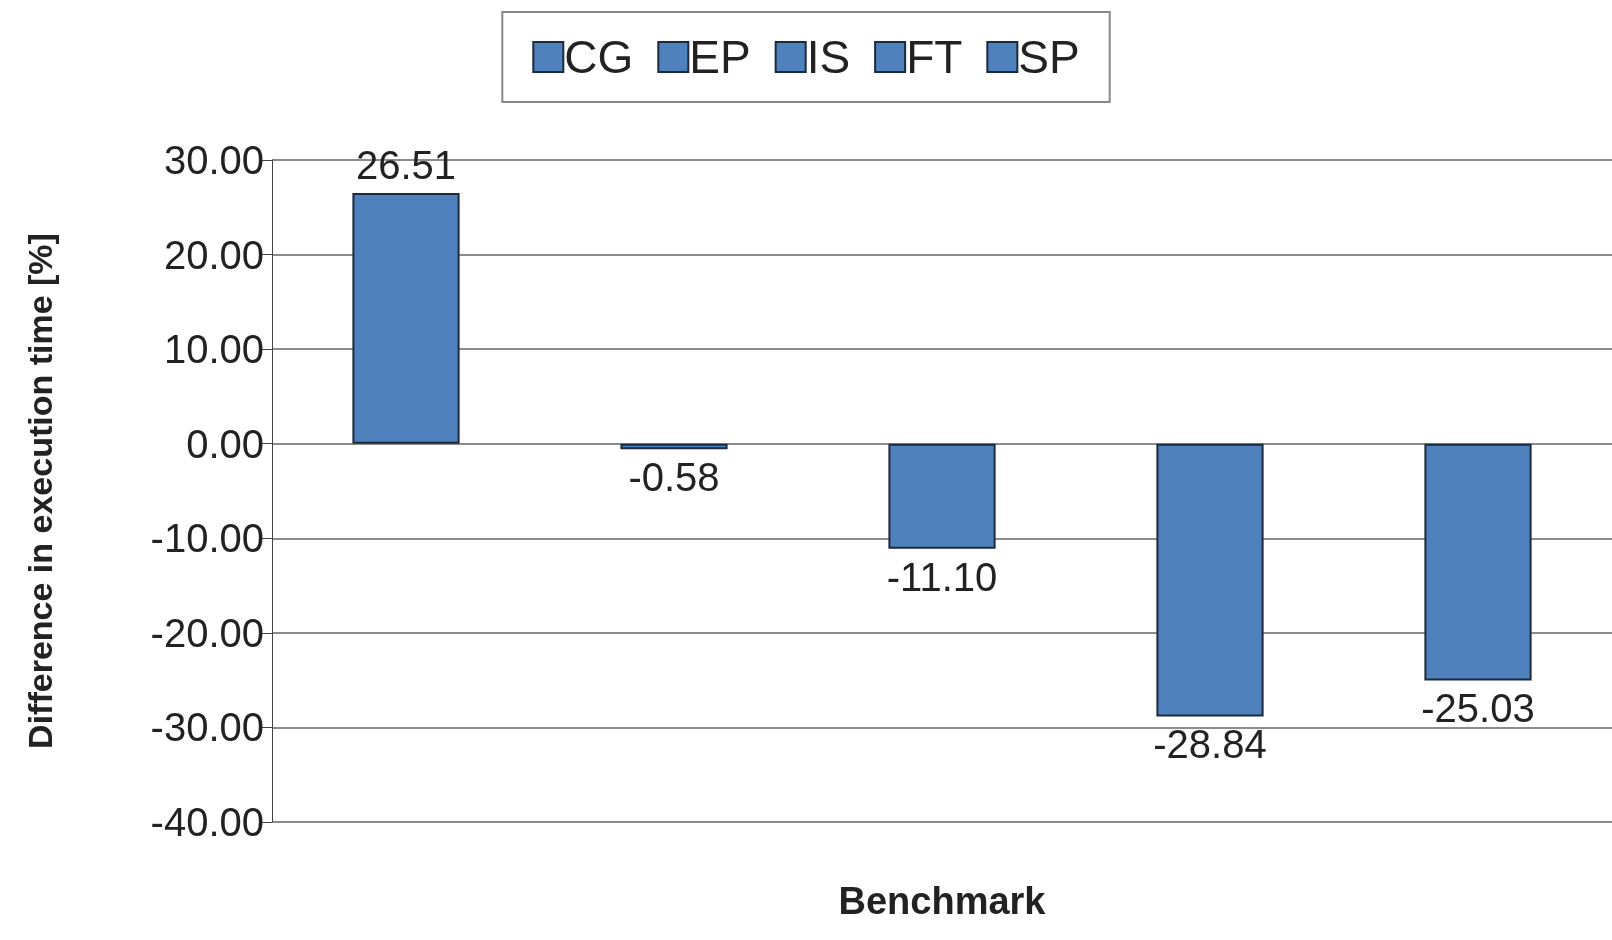 This screenshot has width=1612, height=940. I want to click on legend-label: SP, so click(1049, 57).